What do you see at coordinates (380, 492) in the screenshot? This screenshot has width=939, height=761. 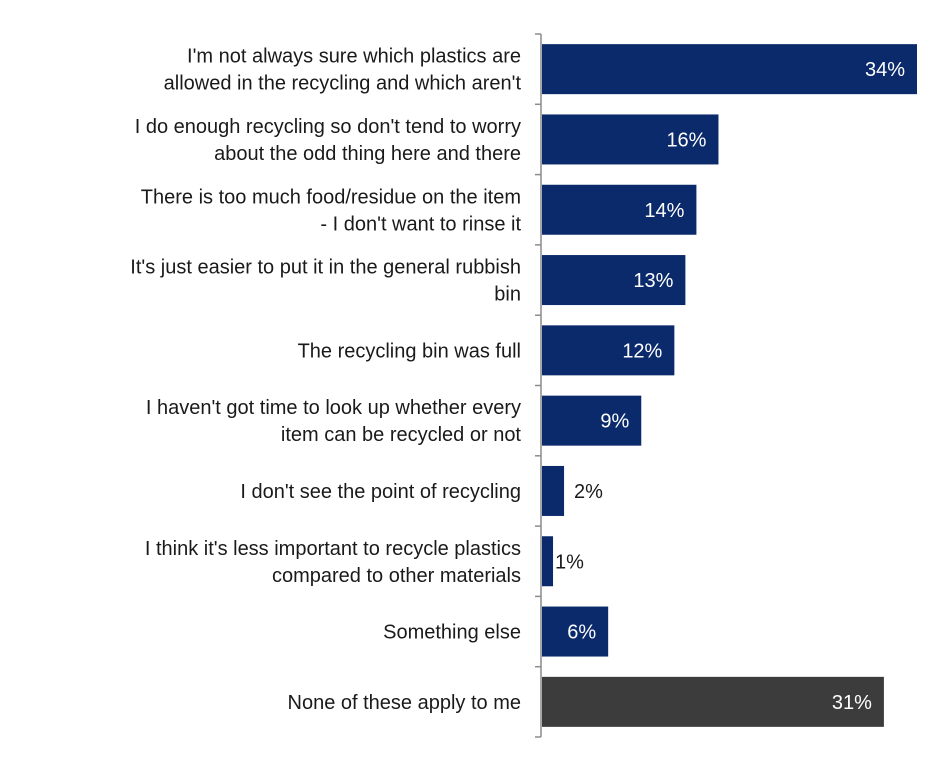 I see `category-label: I don't see the point of recycling` at bounding box center [380, 492].